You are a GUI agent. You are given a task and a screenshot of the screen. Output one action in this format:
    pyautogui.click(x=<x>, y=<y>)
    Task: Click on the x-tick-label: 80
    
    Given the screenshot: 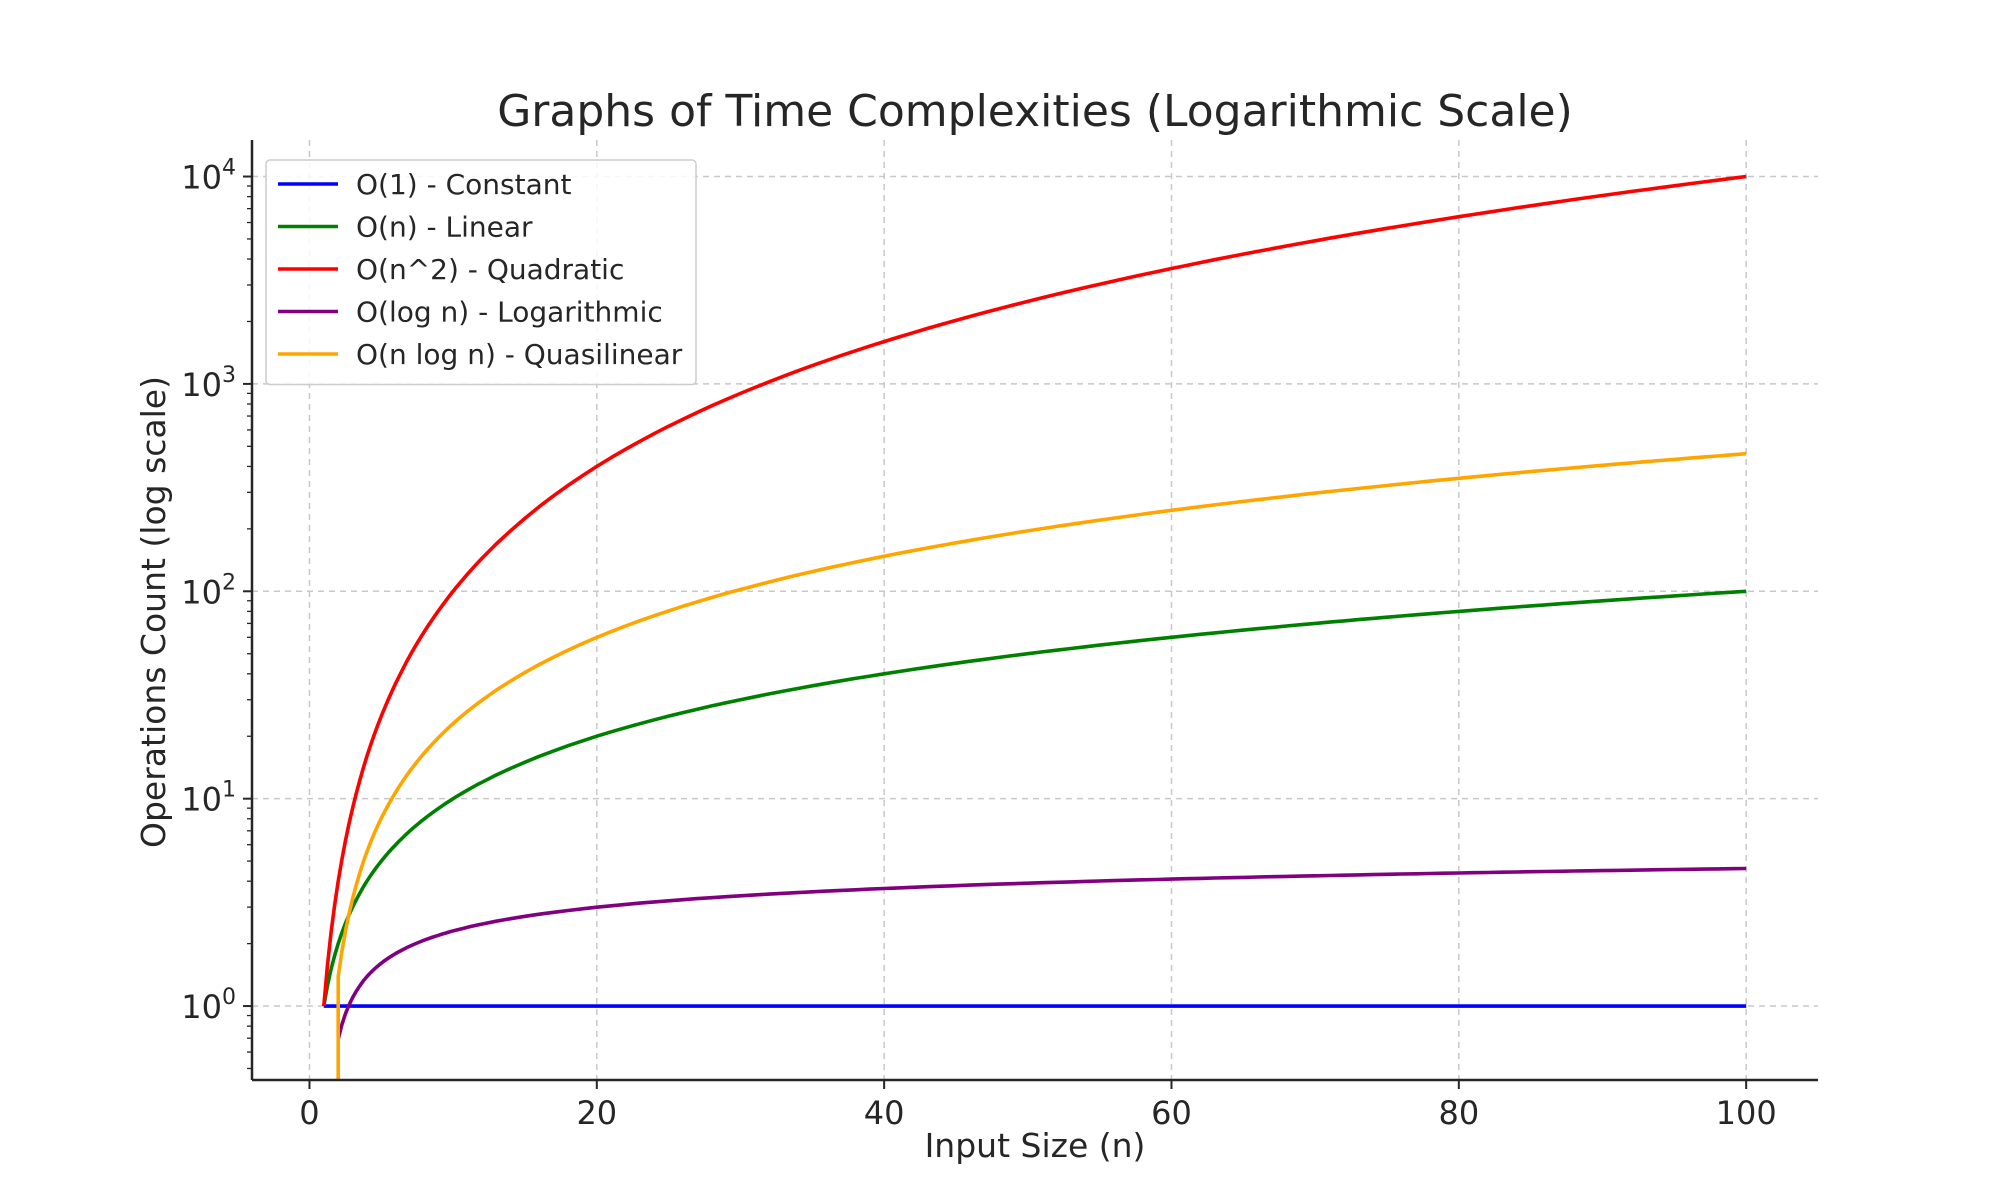 What is the action you would take?
    pyautogui.click(x=1458, y=1113)
    